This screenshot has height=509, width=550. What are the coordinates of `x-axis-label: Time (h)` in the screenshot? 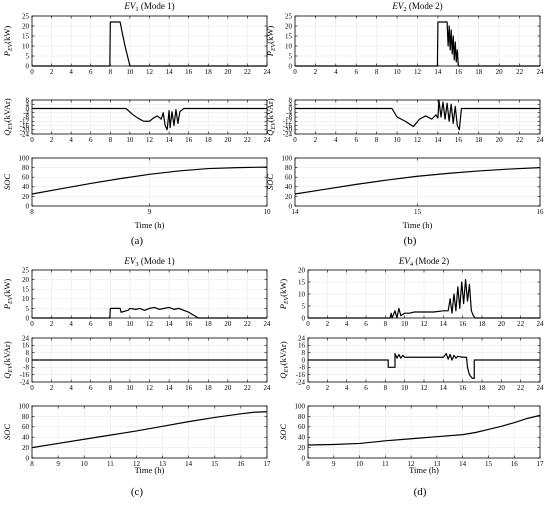 It's located at (424, 470).